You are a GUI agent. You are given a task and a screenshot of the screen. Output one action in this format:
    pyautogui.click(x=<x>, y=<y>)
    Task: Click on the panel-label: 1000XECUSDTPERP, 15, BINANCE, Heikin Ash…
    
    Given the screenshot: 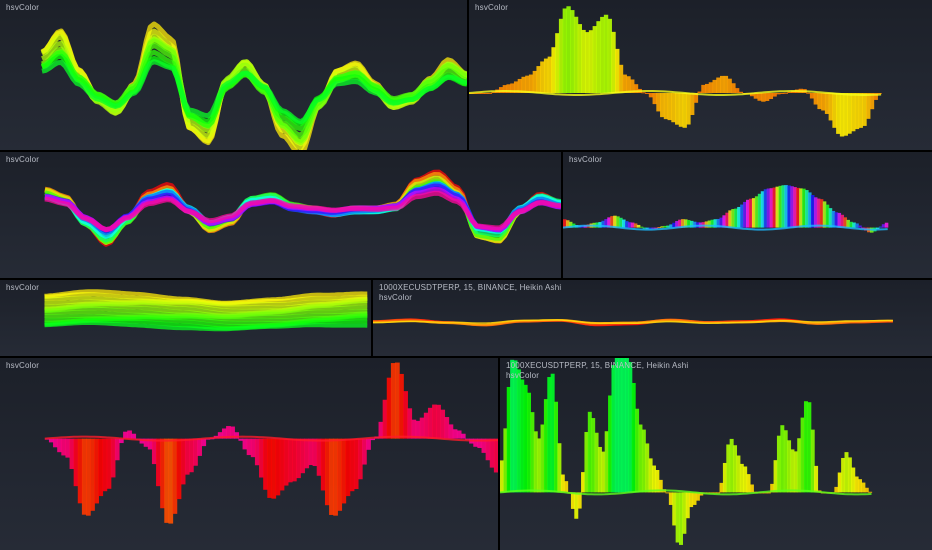 What is the action you would take?
    pyautogui.click(x=470, y=287)
    